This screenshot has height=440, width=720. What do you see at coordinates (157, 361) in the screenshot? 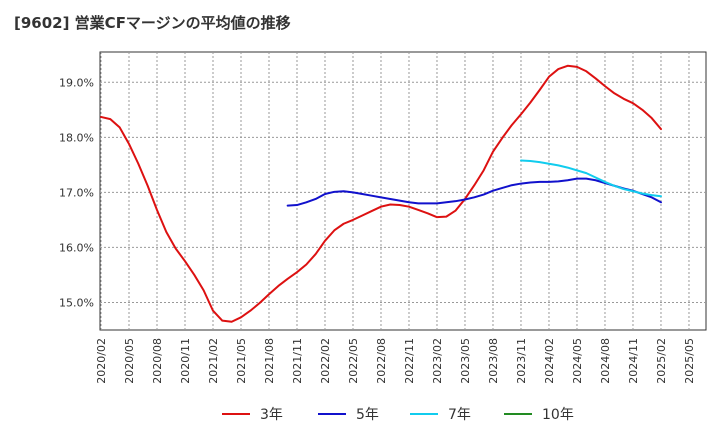
I see `x-tick-label: 2020/08` at bounding box center [157, 361].